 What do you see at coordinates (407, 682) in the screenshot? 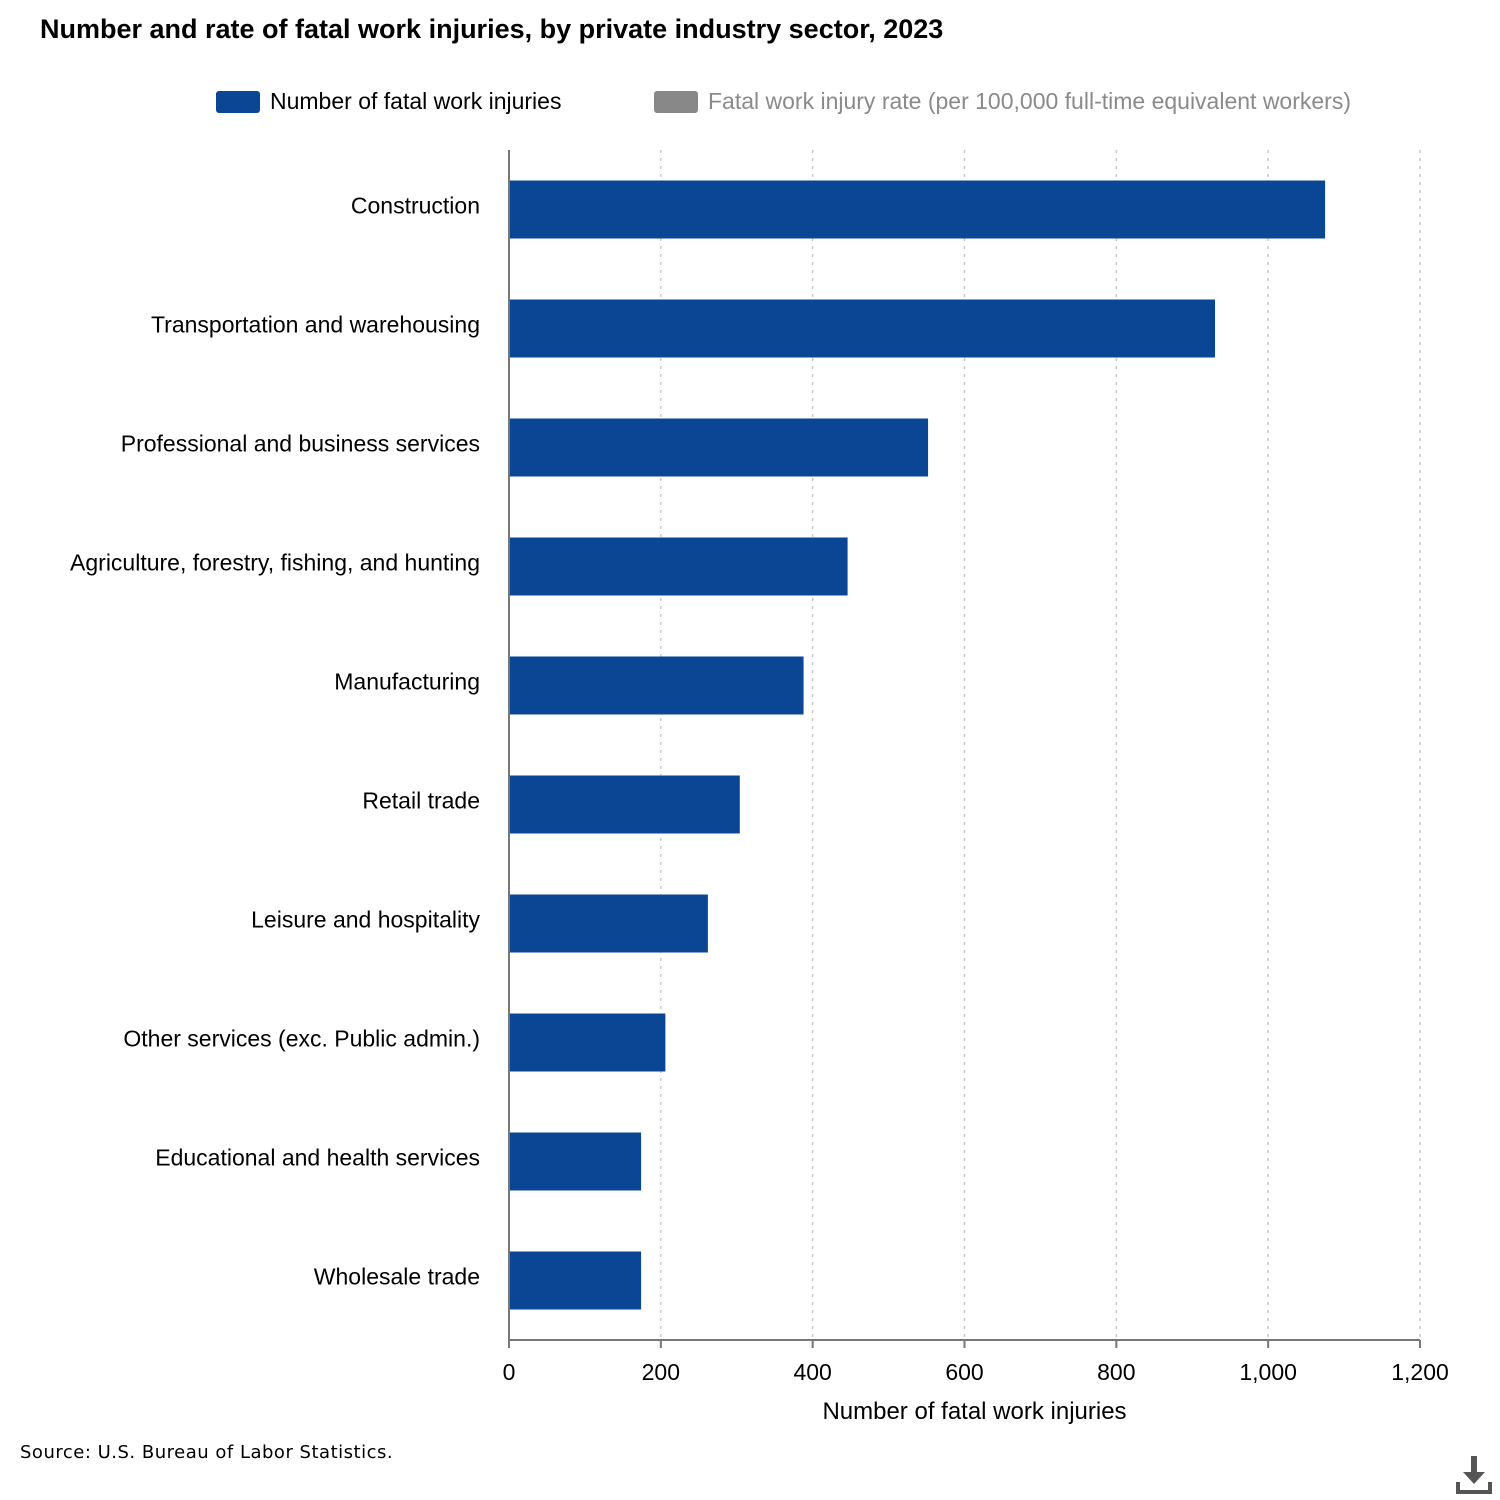
I see `category-label: Manufacturing` at bounding box center [407, 682].